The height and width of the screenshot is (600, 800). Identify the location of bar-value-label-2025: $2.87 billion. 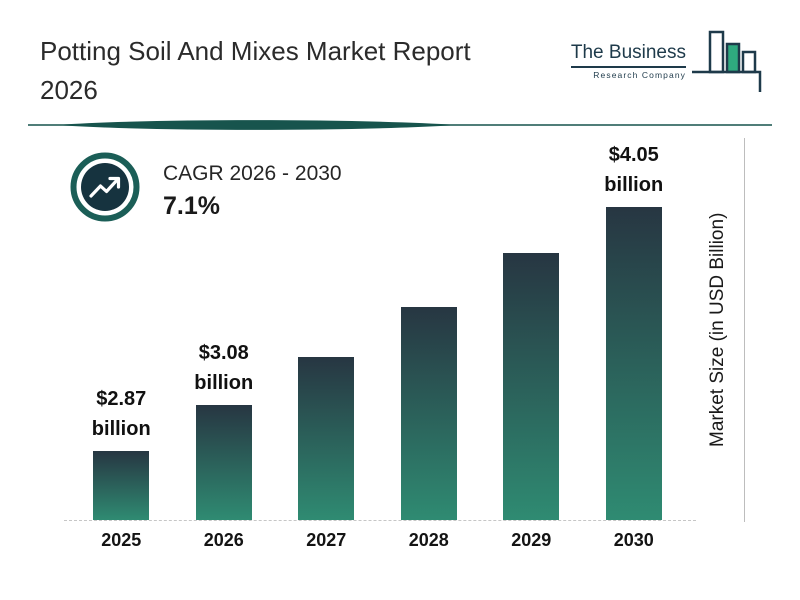
(121, 414).